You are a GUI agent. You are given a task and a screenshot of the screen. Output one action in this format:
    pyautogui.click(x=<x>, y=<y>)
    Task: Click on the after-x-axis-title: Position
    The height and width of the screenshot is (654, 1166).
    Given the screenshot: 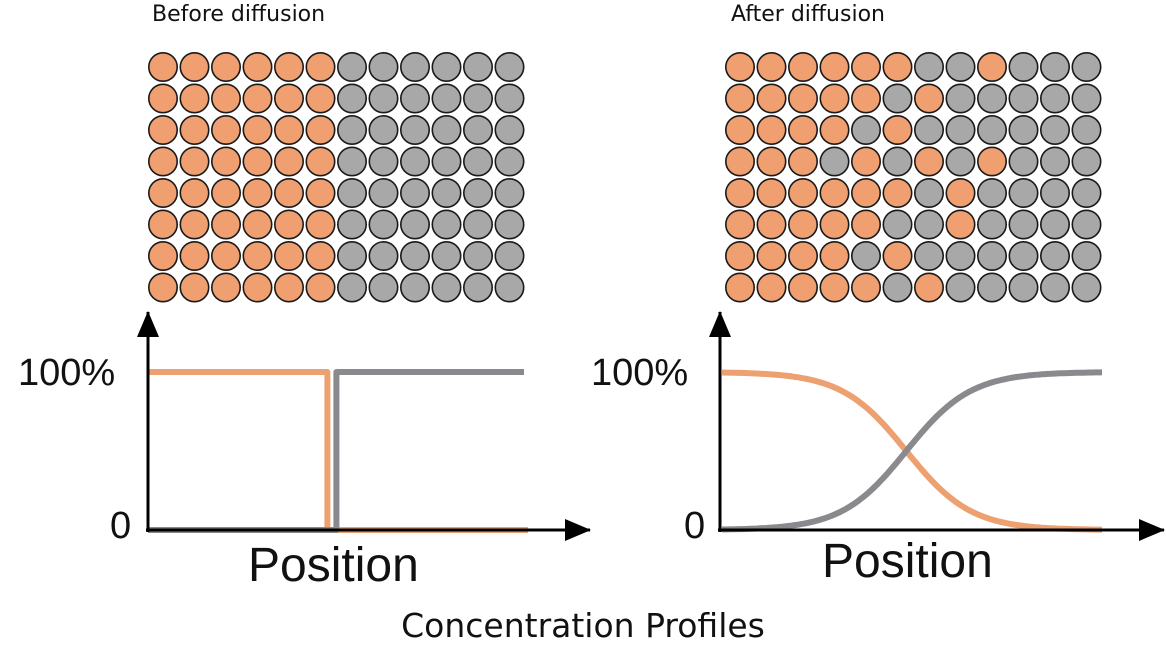 What is the action you would take?
    pyautogui.click(x=907, y=561)
    